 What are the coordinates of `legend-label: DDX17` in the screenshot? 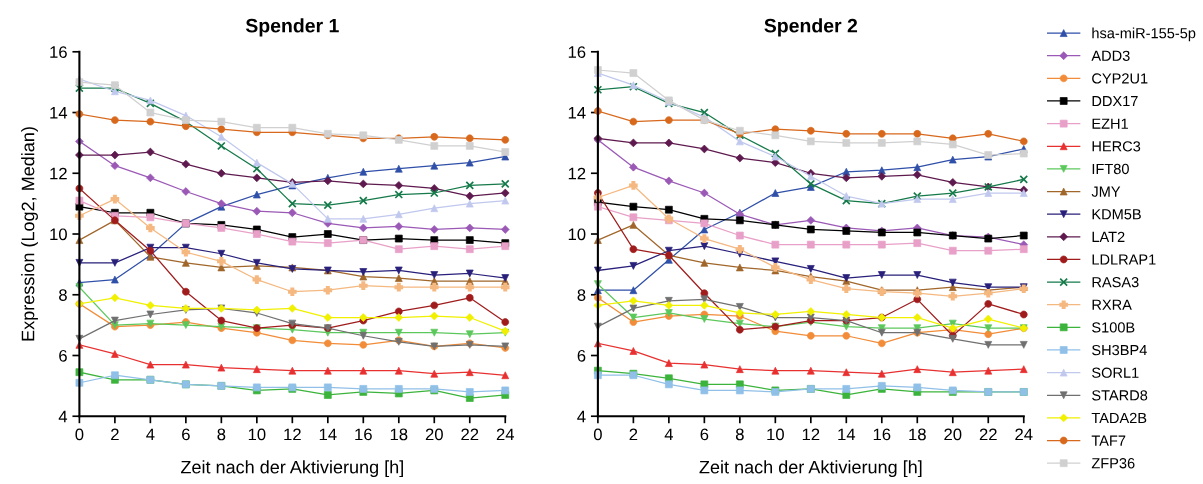 It's located at (1115, 101).